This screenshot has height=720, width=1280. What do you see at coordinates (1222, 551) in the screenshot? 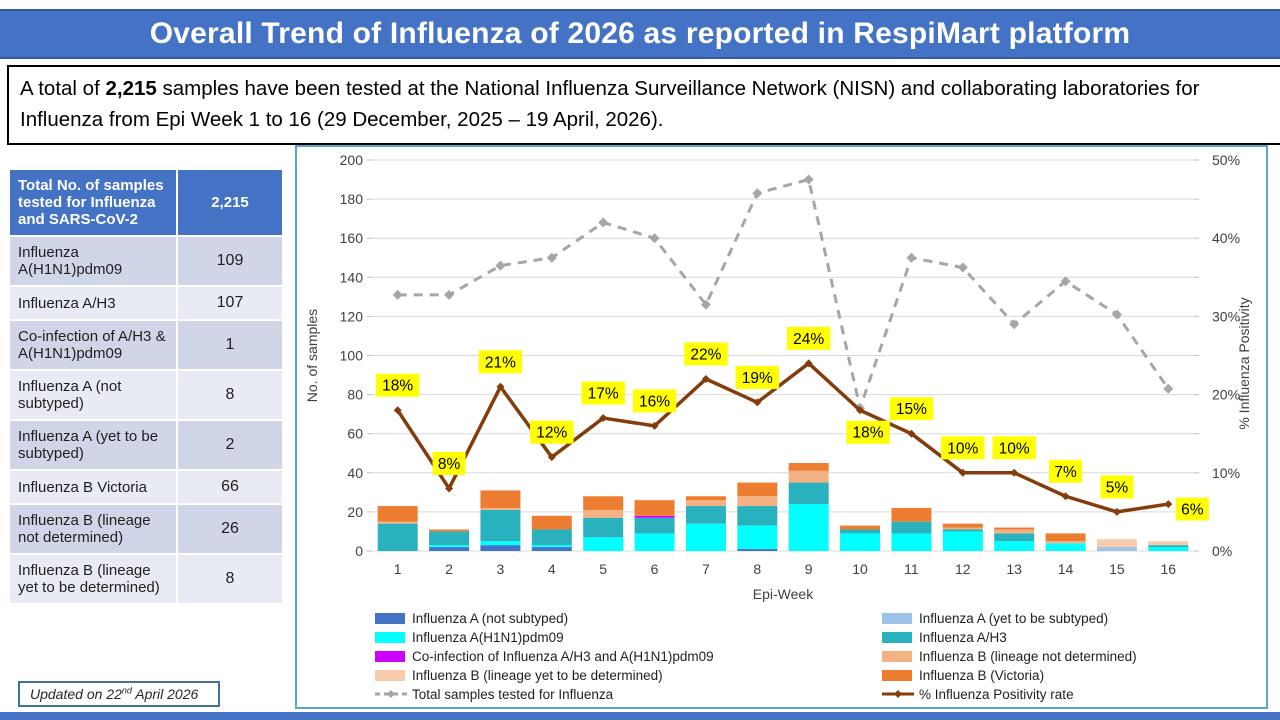
I see `svg-text: 0%` at bounding box center [1222, 551].